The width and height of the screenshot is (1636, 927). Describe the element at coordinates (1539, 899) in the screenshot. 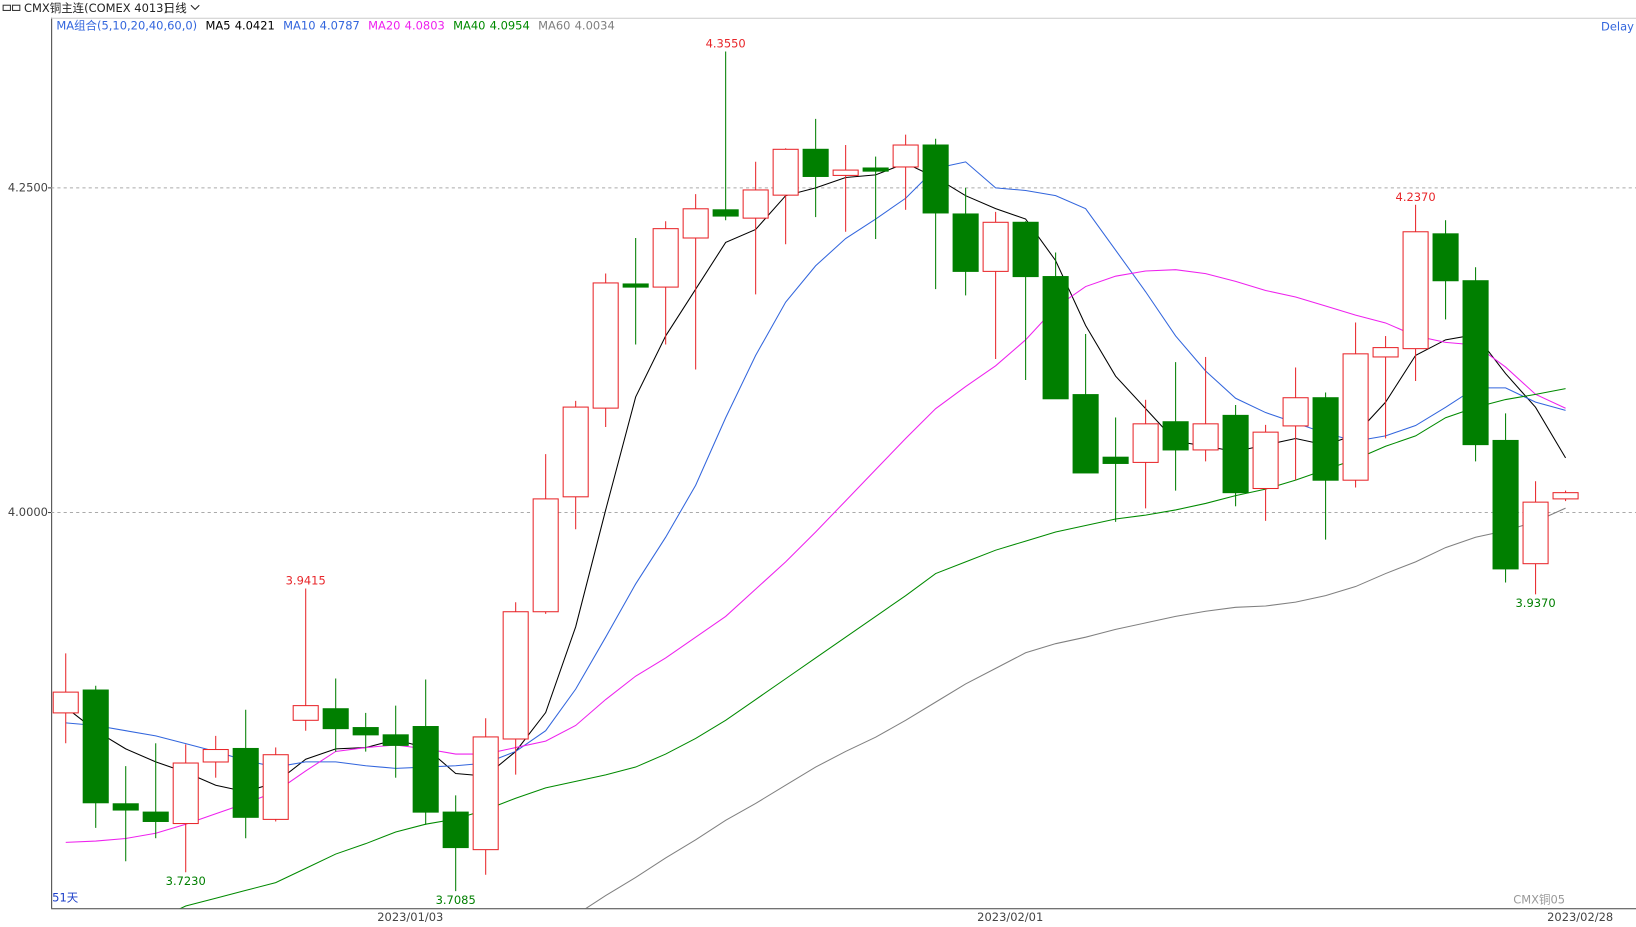

I see `watermark: CMX铜05` at that location.